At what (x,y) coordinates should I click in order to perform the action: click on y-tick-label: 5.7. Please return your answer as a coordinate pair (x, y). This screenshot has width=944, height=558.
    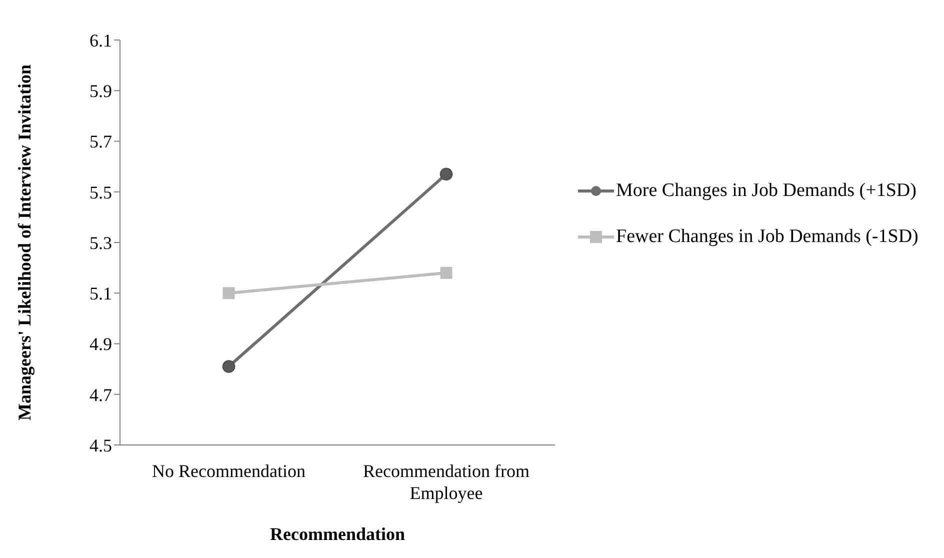
    Looking at the image, I should click on (101, 142).